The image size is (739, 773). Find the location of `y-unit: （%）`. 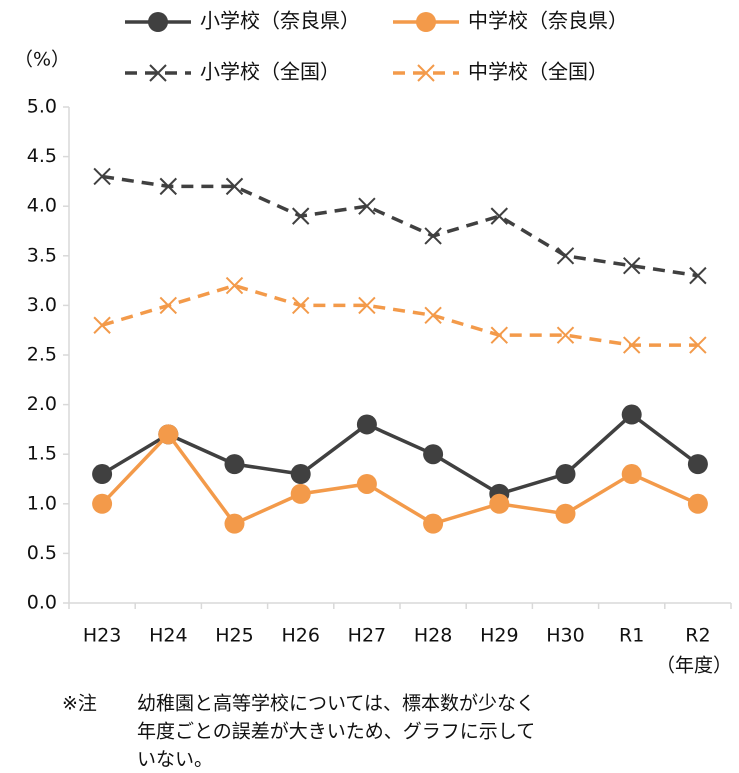

y-unit: （%） is located at coordinates (42, 60).